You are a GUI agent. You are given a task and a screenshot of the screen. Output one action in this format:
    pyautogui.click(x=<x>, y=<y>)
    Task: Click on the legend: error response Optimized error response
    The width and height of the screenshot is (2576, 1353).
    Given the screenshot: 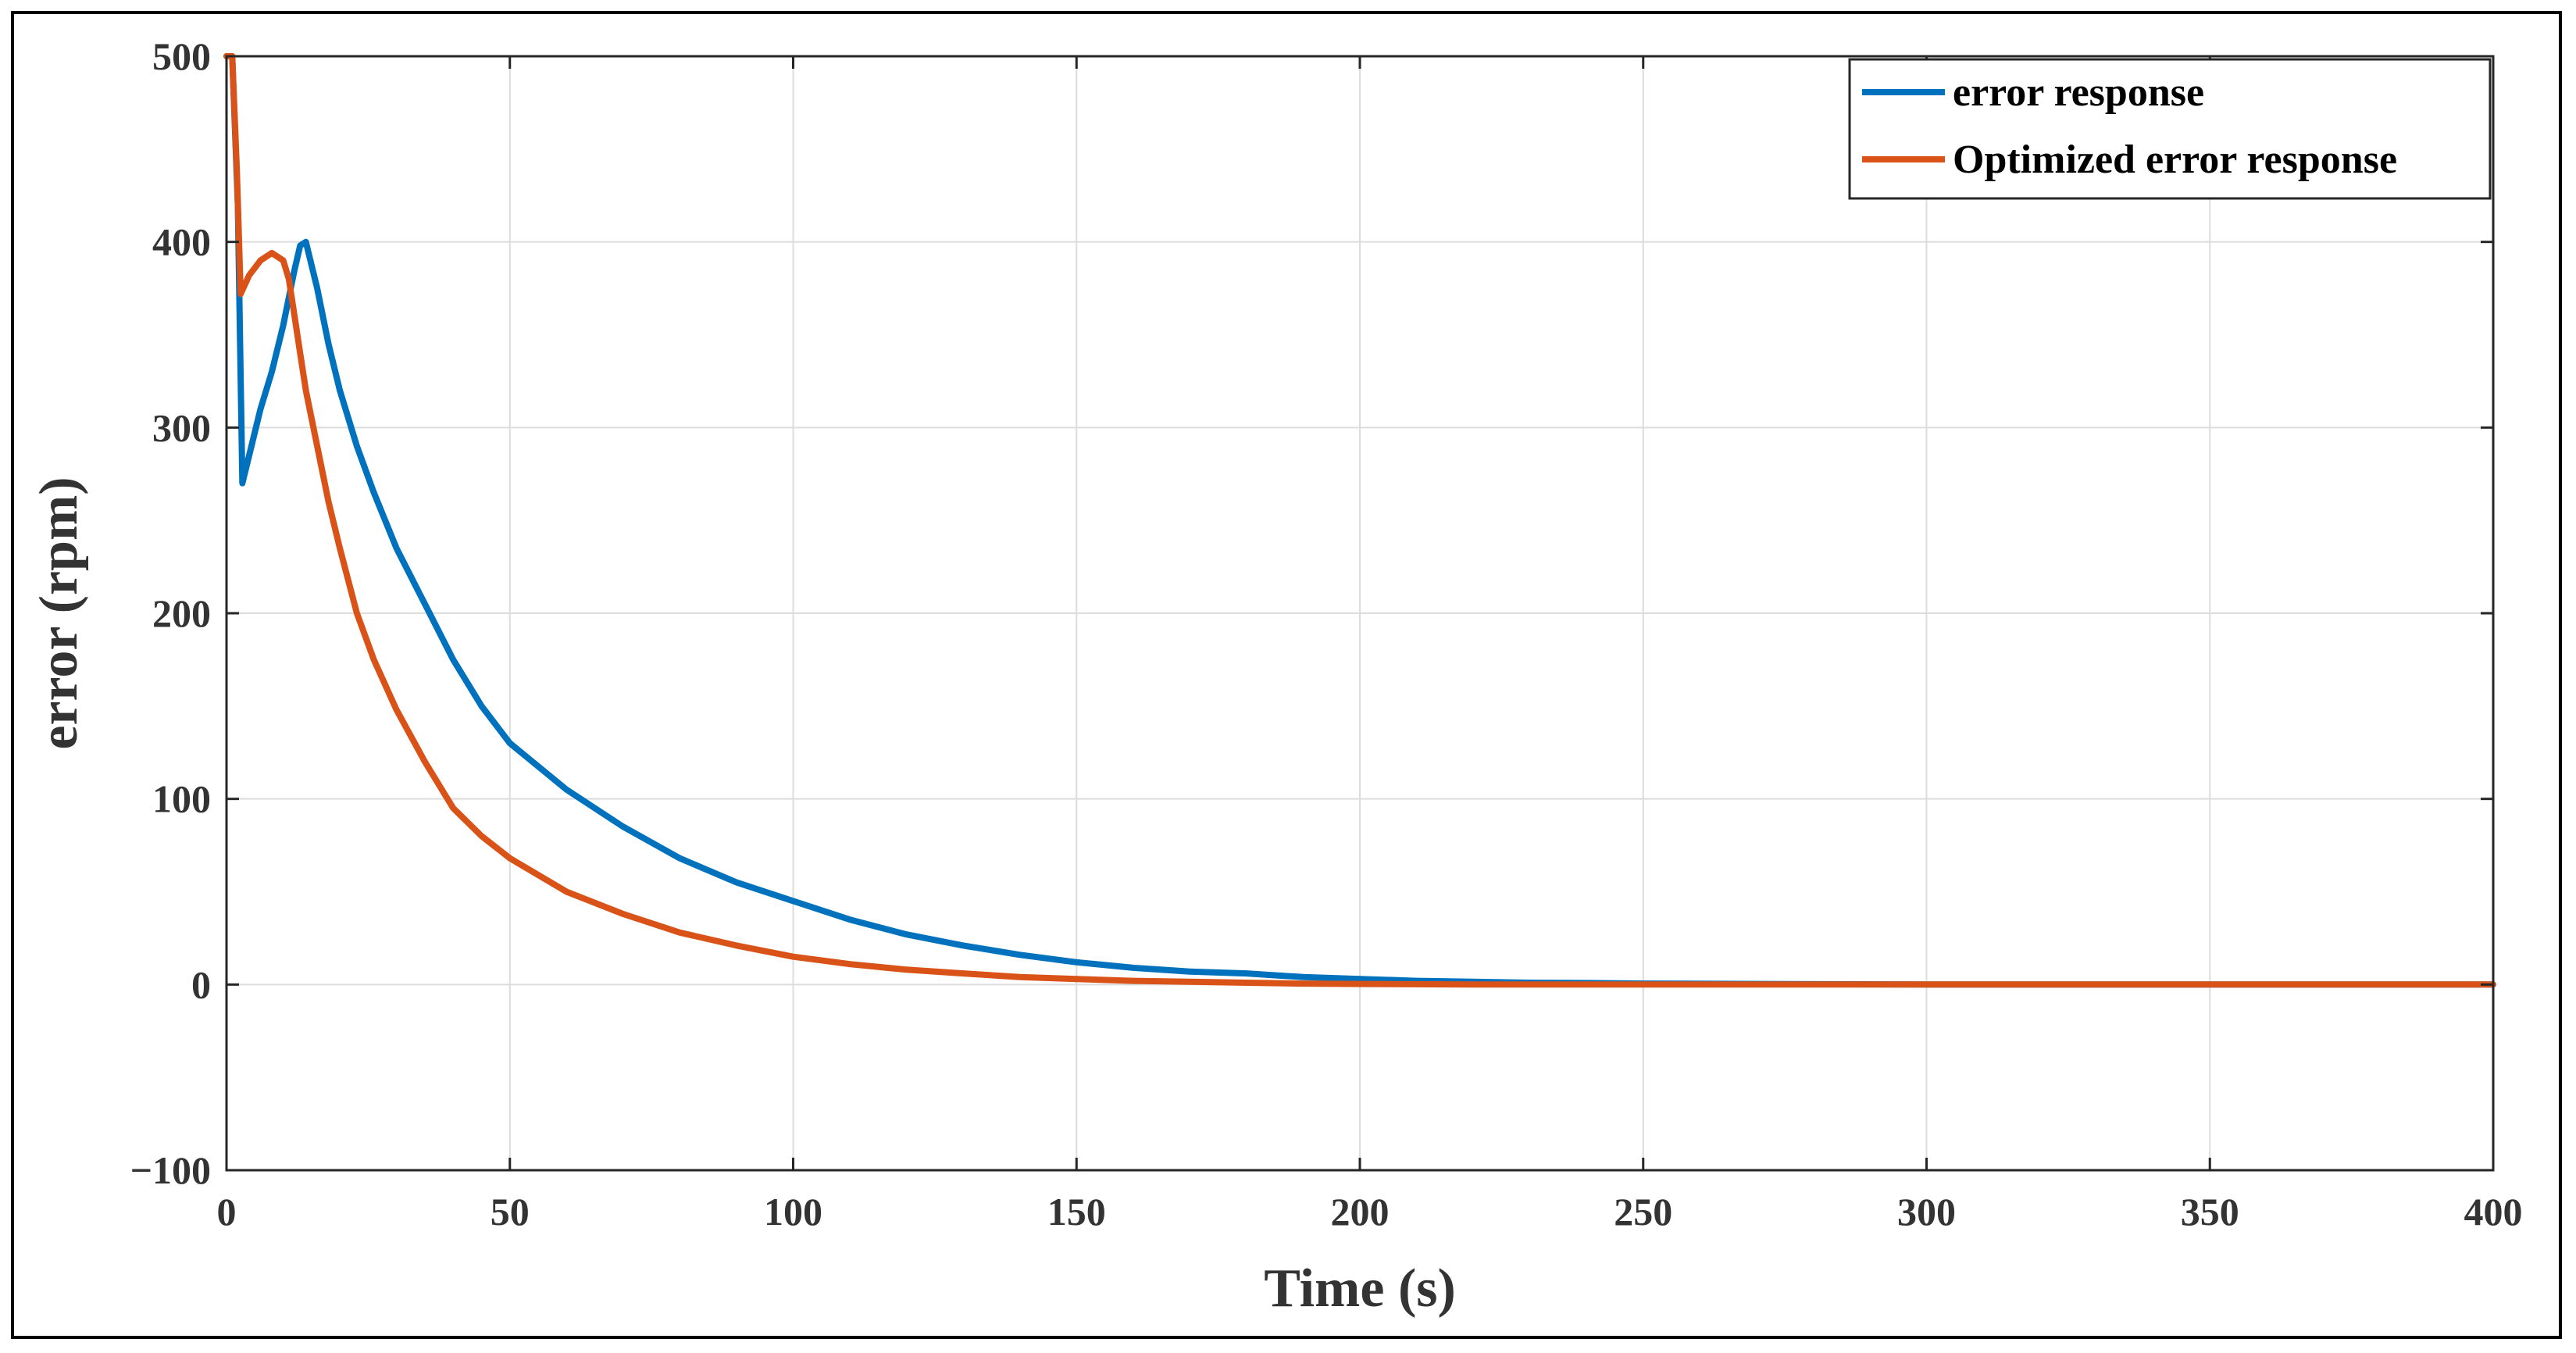 What is the action you would take?
    pyautogui.click(x=2170, y=129)
    